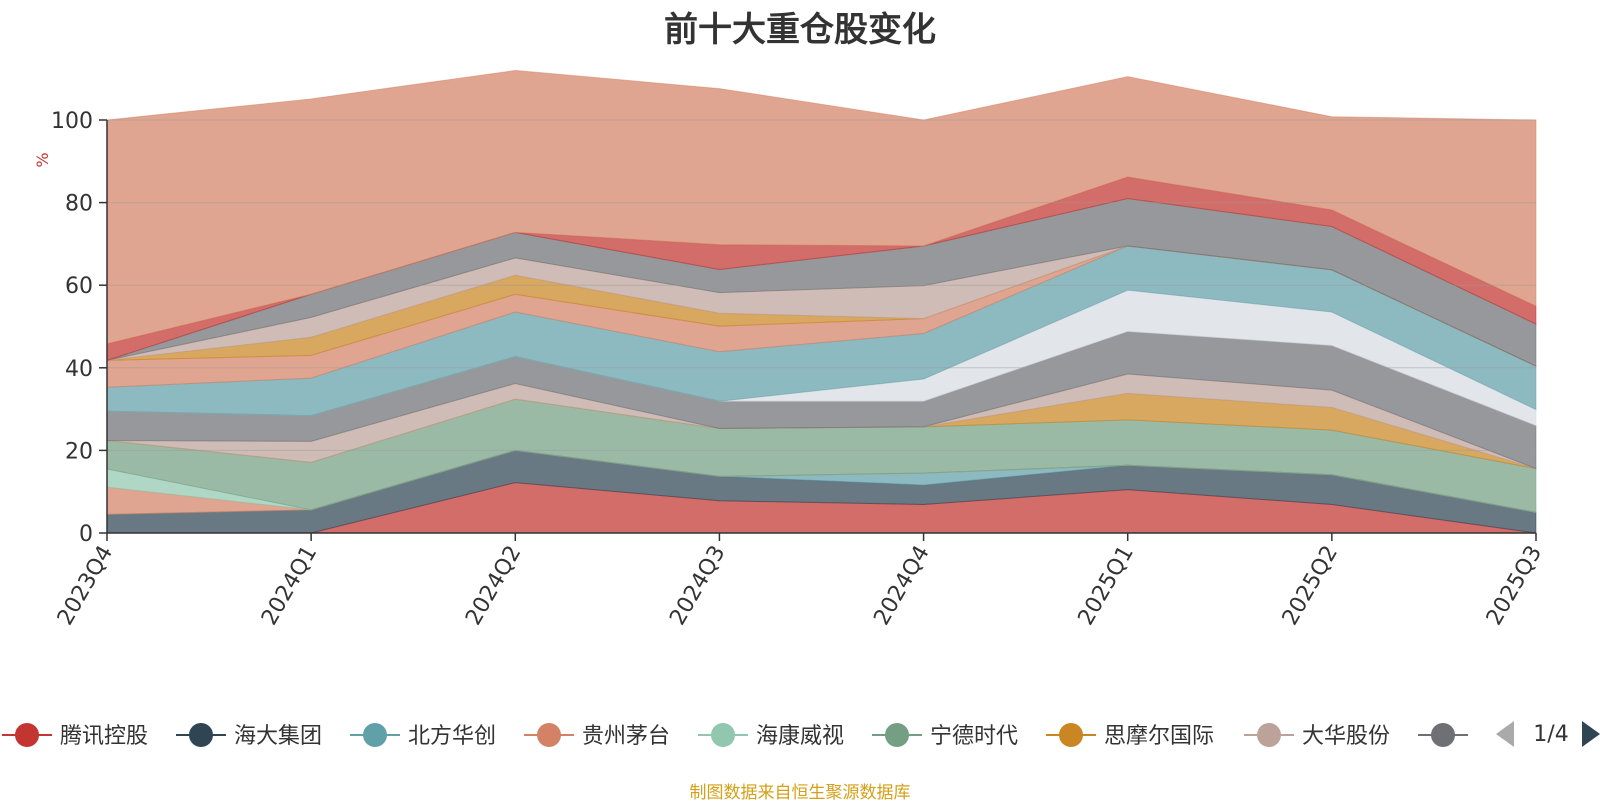 The height and width of the screenshot is (803, 1600). I want to click on legend-item-6: 思摩尔国际, so click(1130, 736).